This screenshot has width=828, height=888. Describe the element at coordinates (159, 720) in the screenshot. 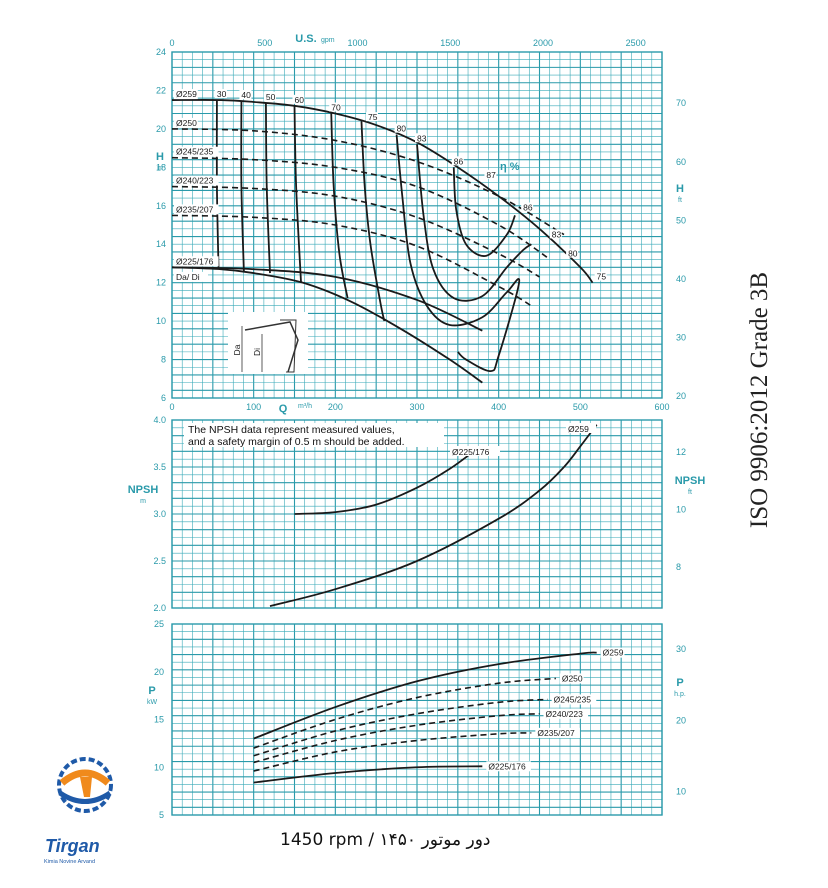

I see `power-y-tick: 15` at that location.